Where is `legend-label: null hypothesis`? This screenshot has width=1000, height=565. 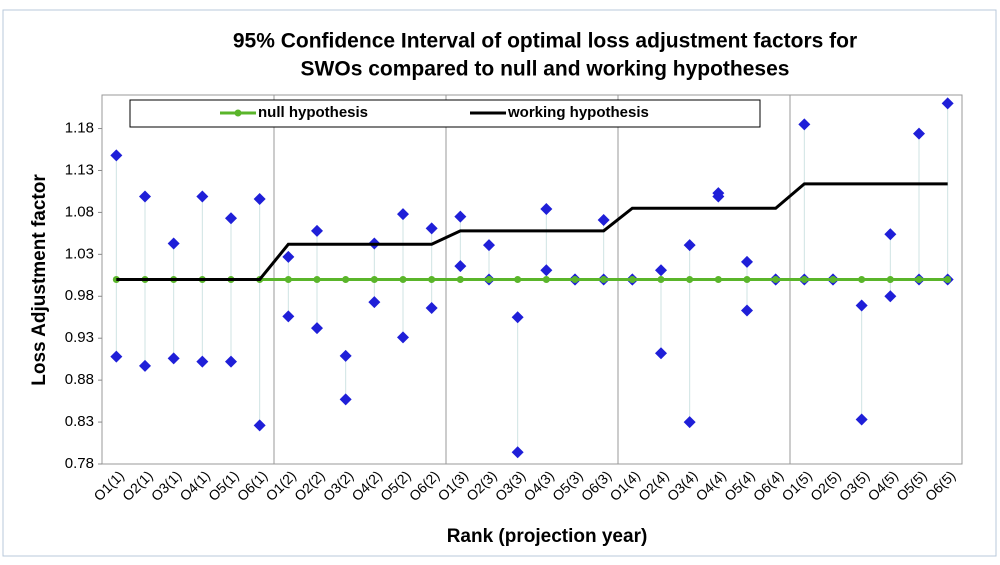
legend-label: null hypothesis is located at coordinates (313, 112).